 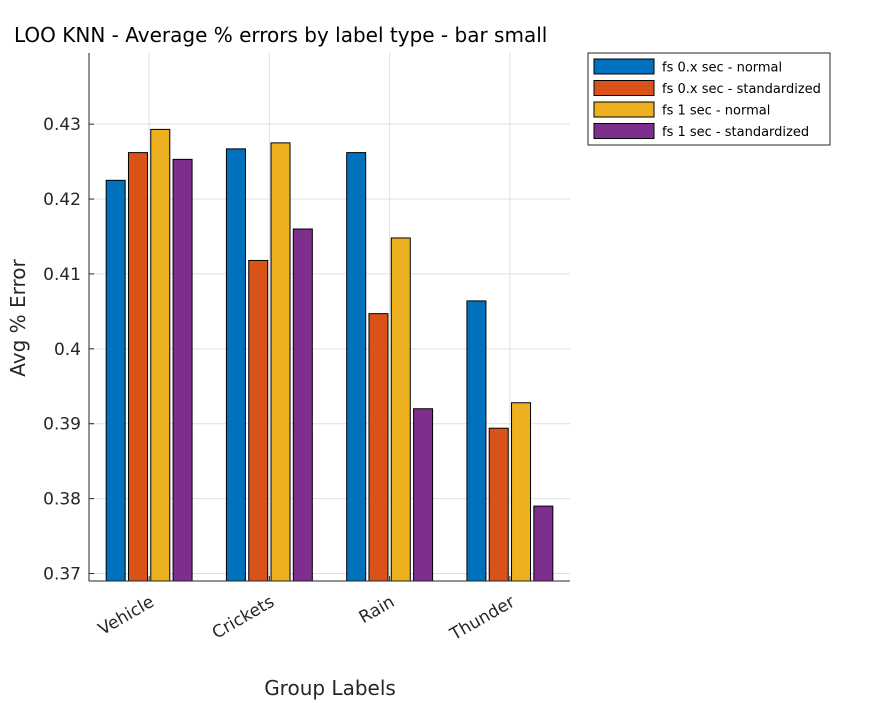 What do you see at coordinates (62, 275) in the screenshot?
I see `y-tick-label: 0.41` at bounding box center [62, 275].